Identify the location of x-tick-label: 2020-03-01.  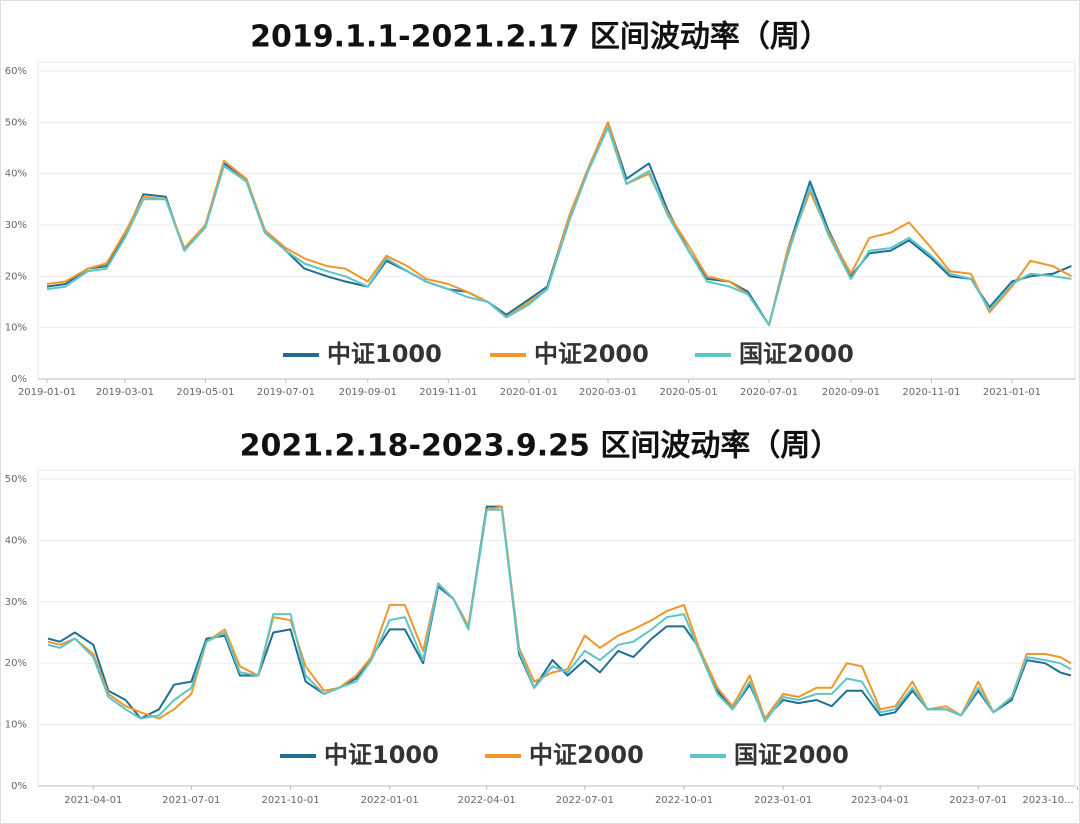
(608, 392).